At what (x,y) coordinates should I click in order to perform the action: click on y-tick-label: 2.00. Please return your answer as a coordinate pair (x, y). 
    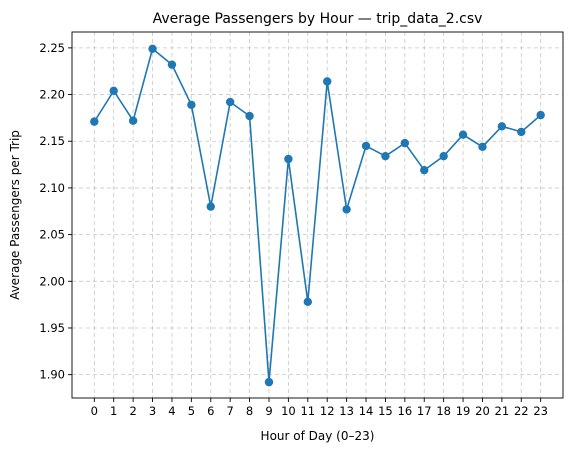
    Looking at the image, I should click on (52, 281).